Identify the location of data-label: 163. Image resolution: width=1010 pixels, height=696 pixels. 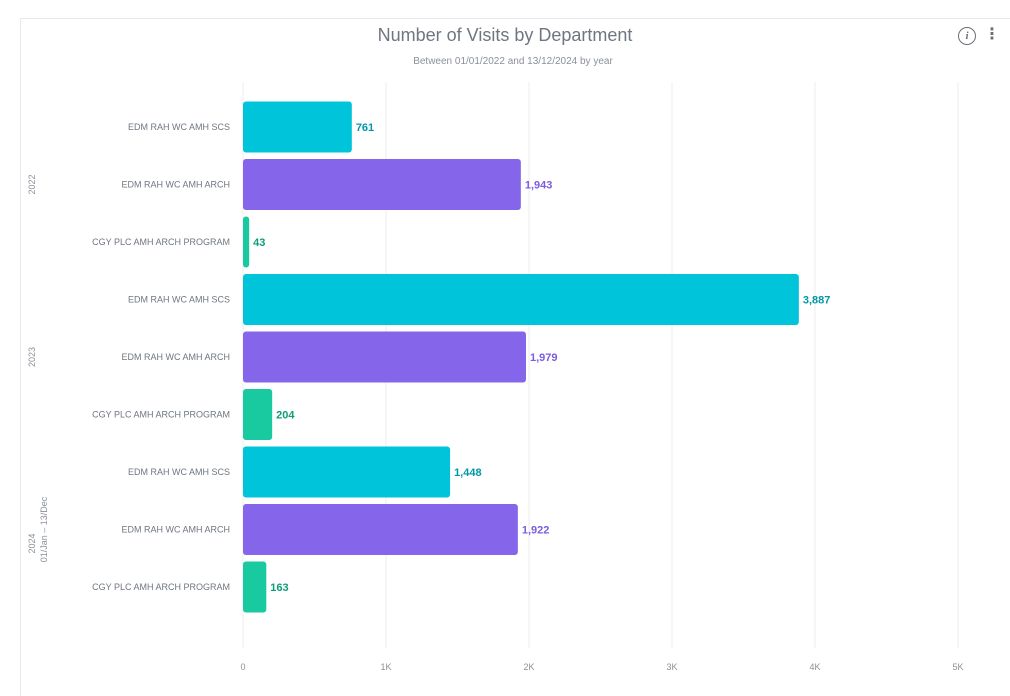
(279, 588).